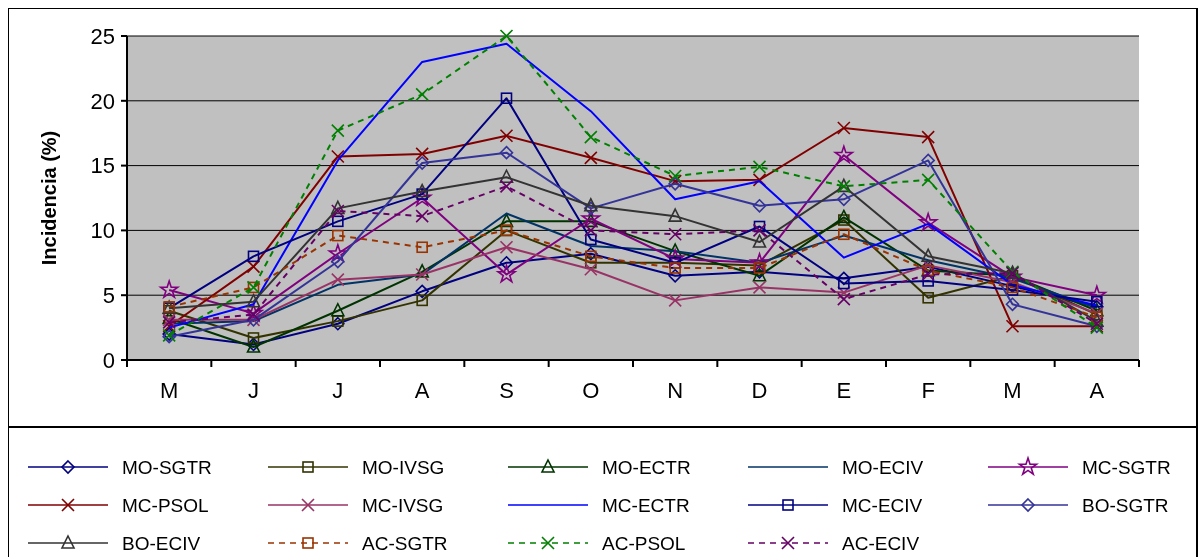 Image resolution: width=1198 pixels, height=557 pixels. Describe the element at coordinates (928, 390) in the screenshot. I see `x-tick-label: F` at that location.